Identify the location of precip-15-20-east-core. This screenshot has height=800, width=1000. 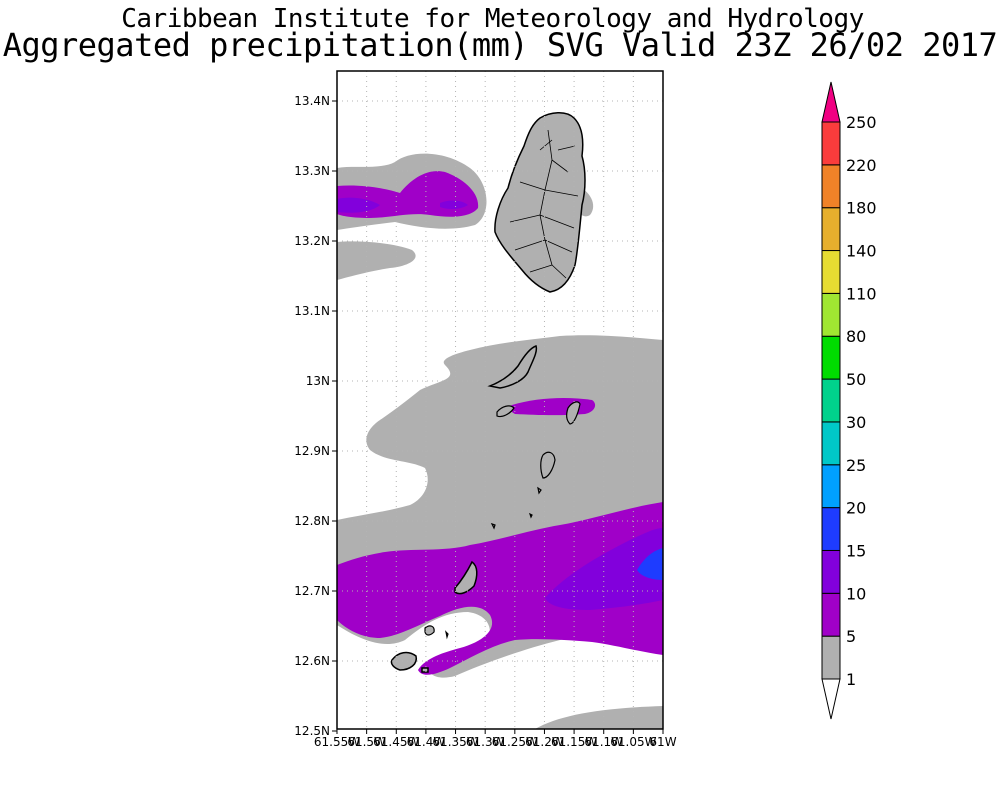
(650, 564).